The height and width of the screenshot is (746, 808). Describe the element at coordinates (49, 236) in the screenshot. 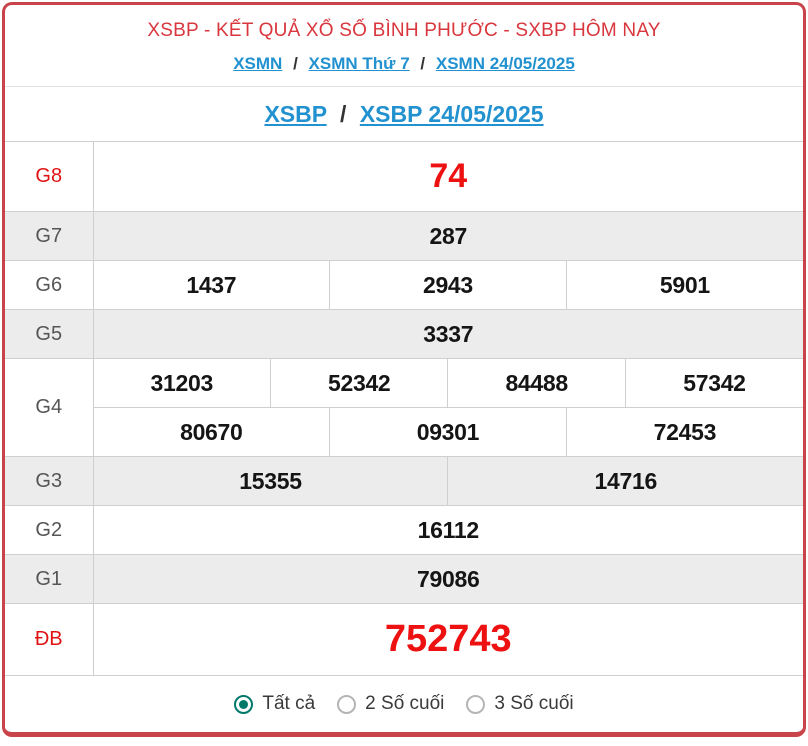

I see `prize-label-g7: G7` at that location.